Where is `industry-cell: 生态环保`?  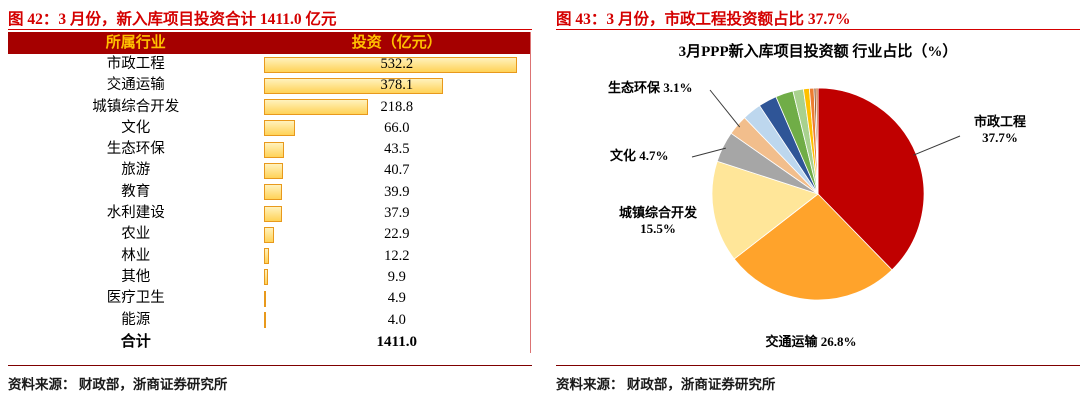
industry-cell: 生态环保 is located at coordinates (135, 149).